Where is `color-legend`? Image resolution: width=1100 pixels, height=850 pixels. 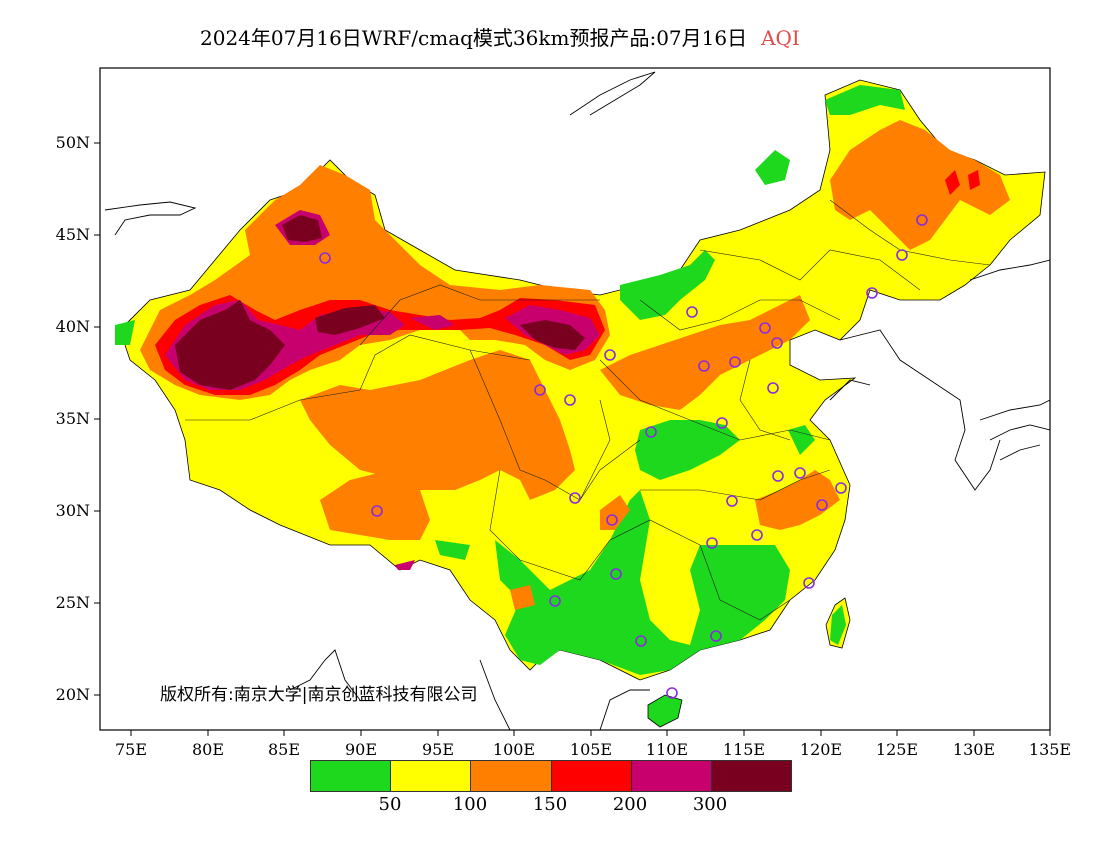
color-legend is located at coordinates (551, 776).